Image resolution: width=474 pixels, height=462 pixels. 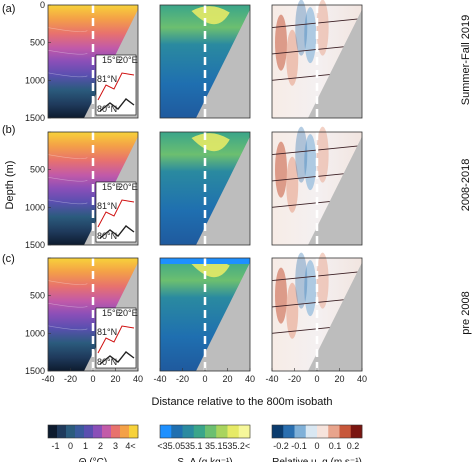 What do you see at coordinates (35, 245) in the screenshot?
I see `y-tick-label: 1500` at bounding box center [35, 245].